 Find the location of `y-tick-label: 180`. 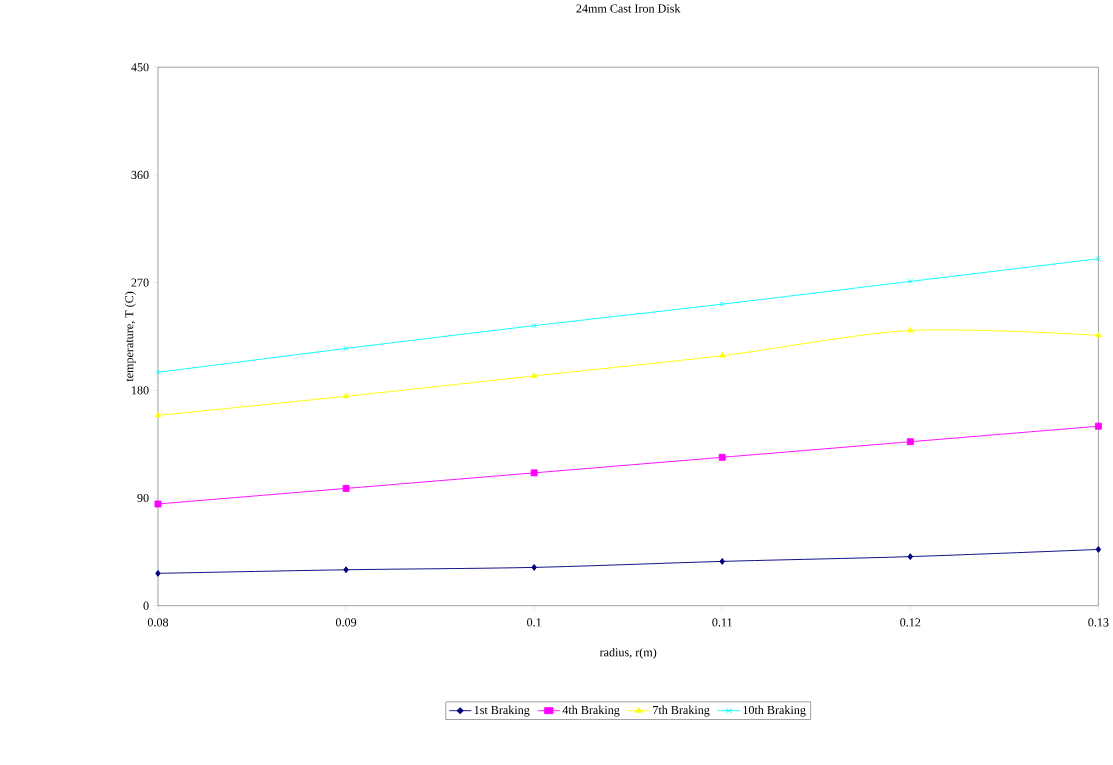

y-tick-label: 180 is located at coordinates (140, 390).